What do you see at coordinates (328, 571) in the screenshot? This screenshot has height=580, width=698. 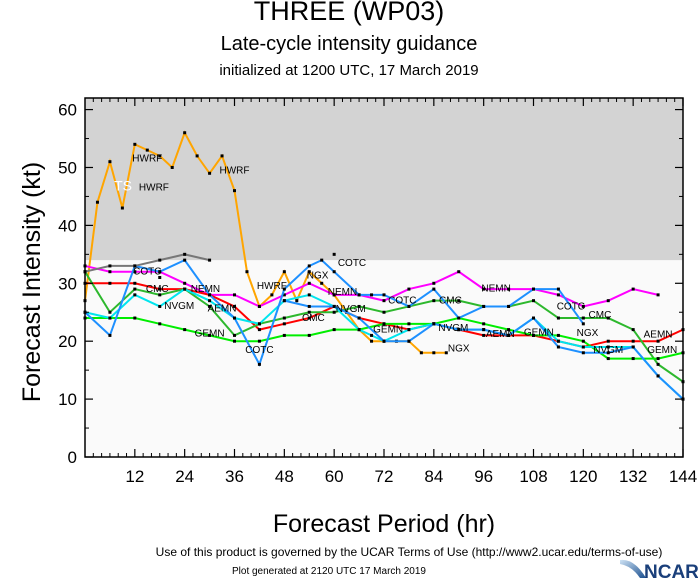 I see `plot-generated-time: Plot generated at 2120 UTC 17 March 2019` at bounding box center [328, 571].